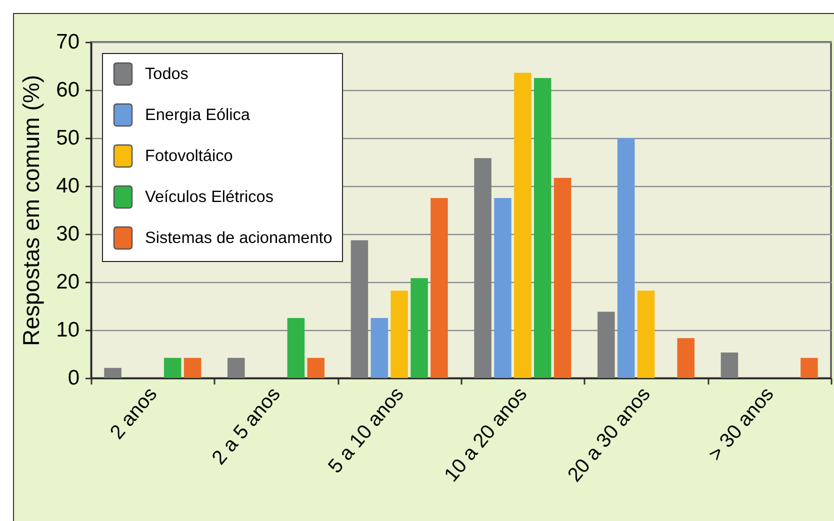 The width and height of the screenshot is (834, 521). Describe the element at coordinates (31, 210) in the screenshot. I see `y-axis-title: Respostas em comum (%)` at that location.